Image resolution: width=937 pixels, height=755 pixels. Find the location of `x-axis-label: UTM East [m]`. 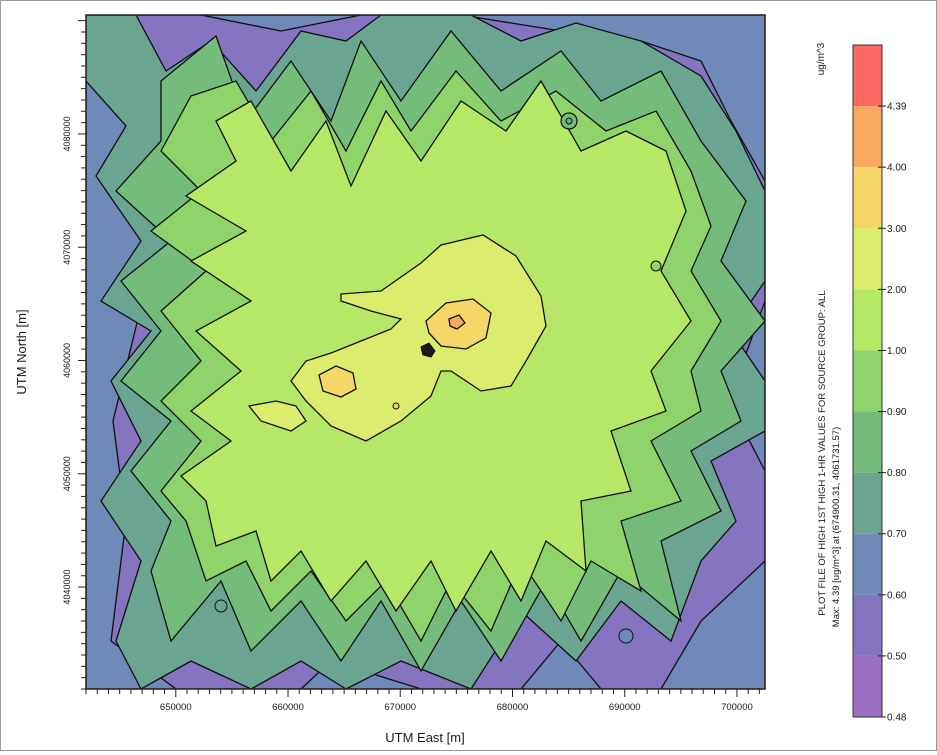

x-axis-label: UTM East [m] is located at coordinates (424, 737).